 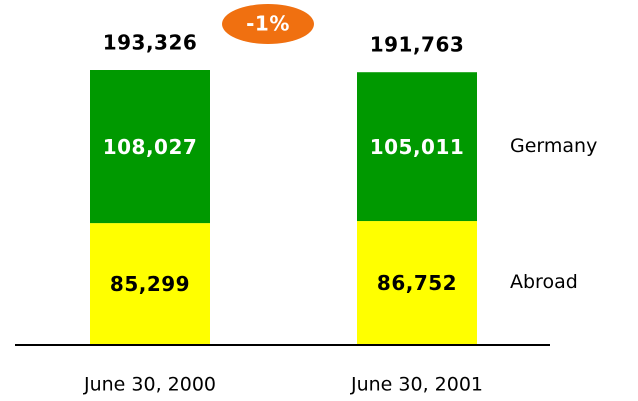 I want to click on x-tick-label: June 30, 2000, so click(x=149, y=385).